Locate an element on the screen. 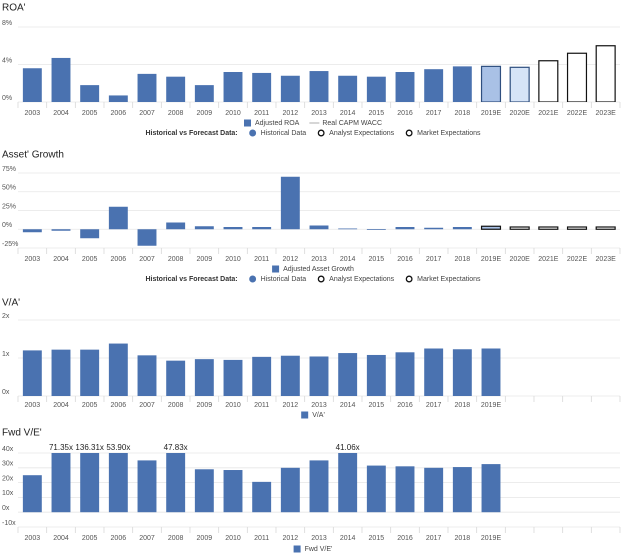  x-tick-label: 2013 is located at coordinates (319, 113).